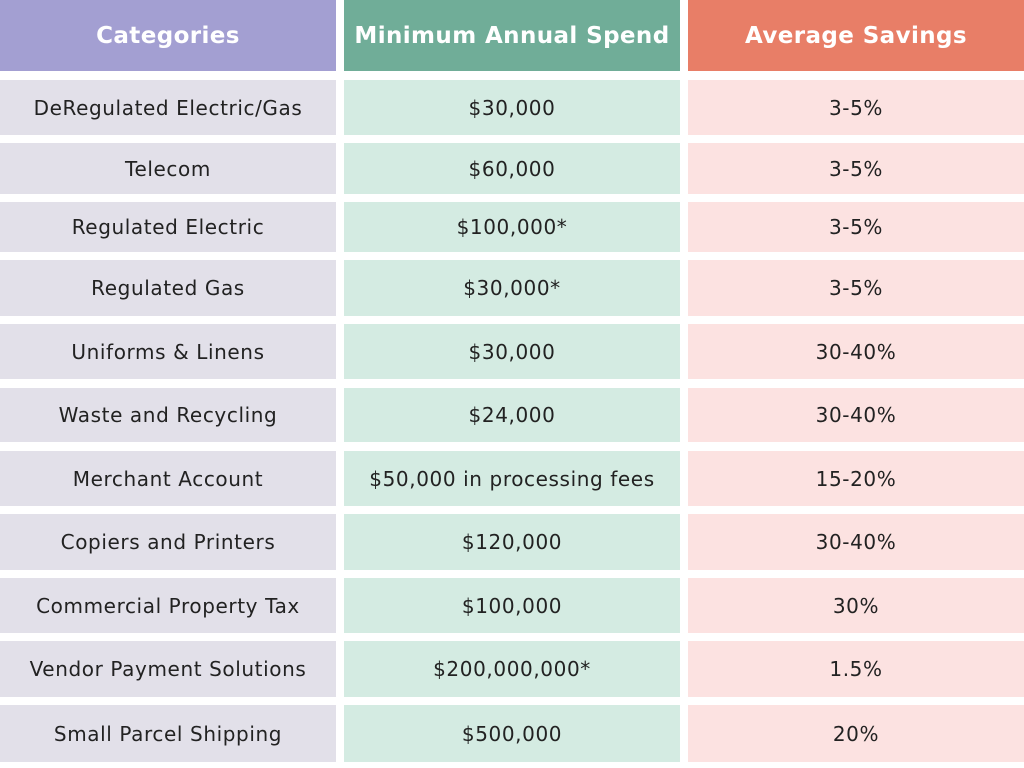 This screenshot has height=768, width=1024. Describe the element at coordinates (168, 669) in the screenshot. I see `category-cell: Vendor Payment Solutions` at that location.